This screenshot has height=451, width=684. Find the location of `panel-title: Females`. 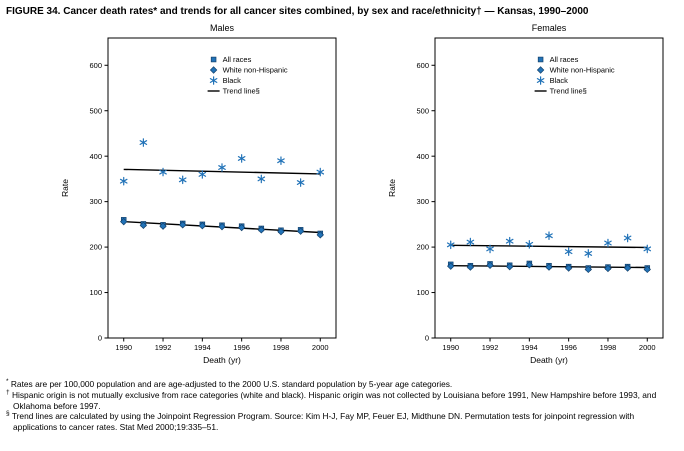

panel-title: Females is located at coordinates (549, 28).